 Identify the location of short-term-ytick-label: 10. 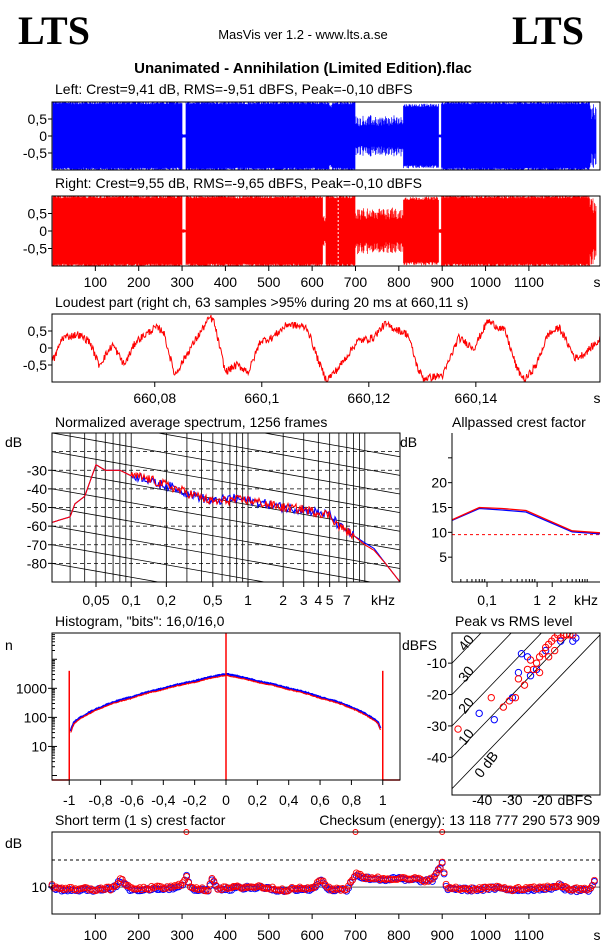
(39, 887).